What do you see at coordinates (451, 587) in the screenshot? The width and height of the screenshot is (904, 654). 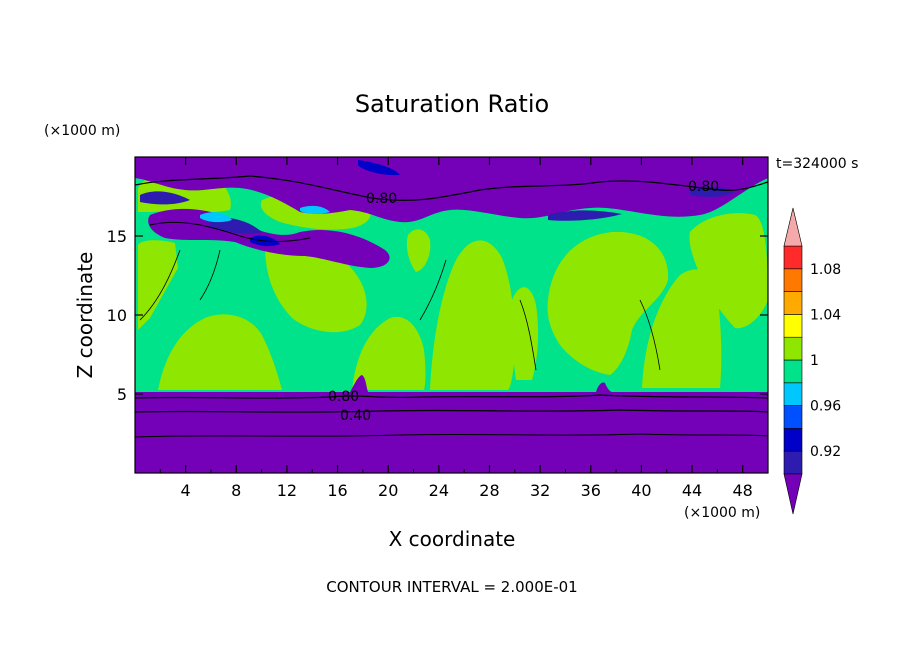 I see `contour-interval-footer: CONTOUR INTERVAL = 2.000E-01` at bounding box center [451, 587].